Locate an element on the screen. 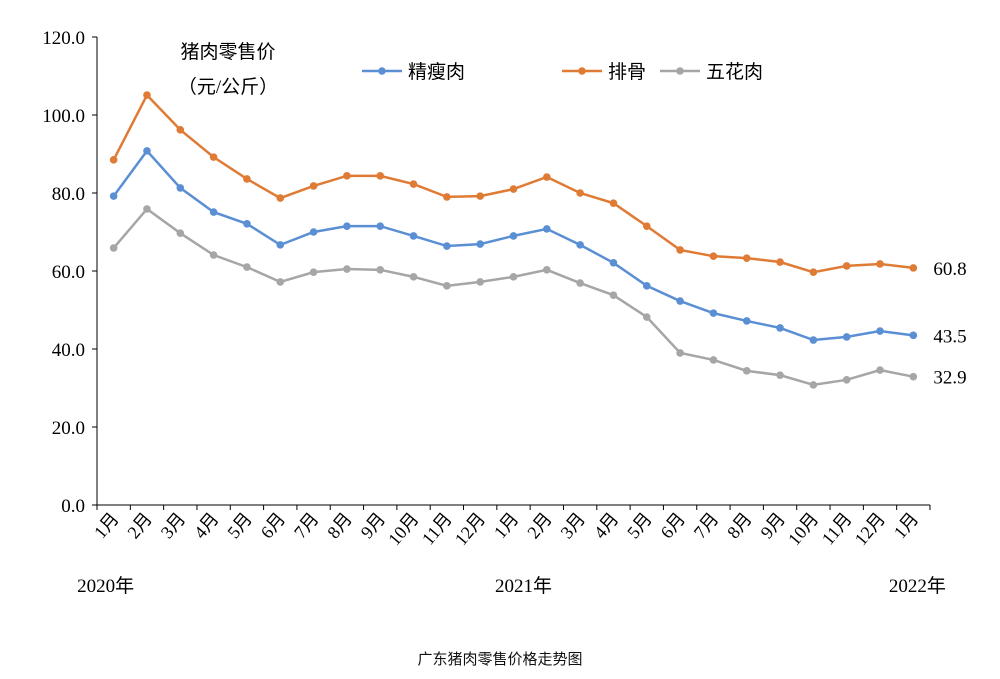 This screenshot has width=1000, height=679. x-tick-label: 10月 is located at coordinates (403, 529).